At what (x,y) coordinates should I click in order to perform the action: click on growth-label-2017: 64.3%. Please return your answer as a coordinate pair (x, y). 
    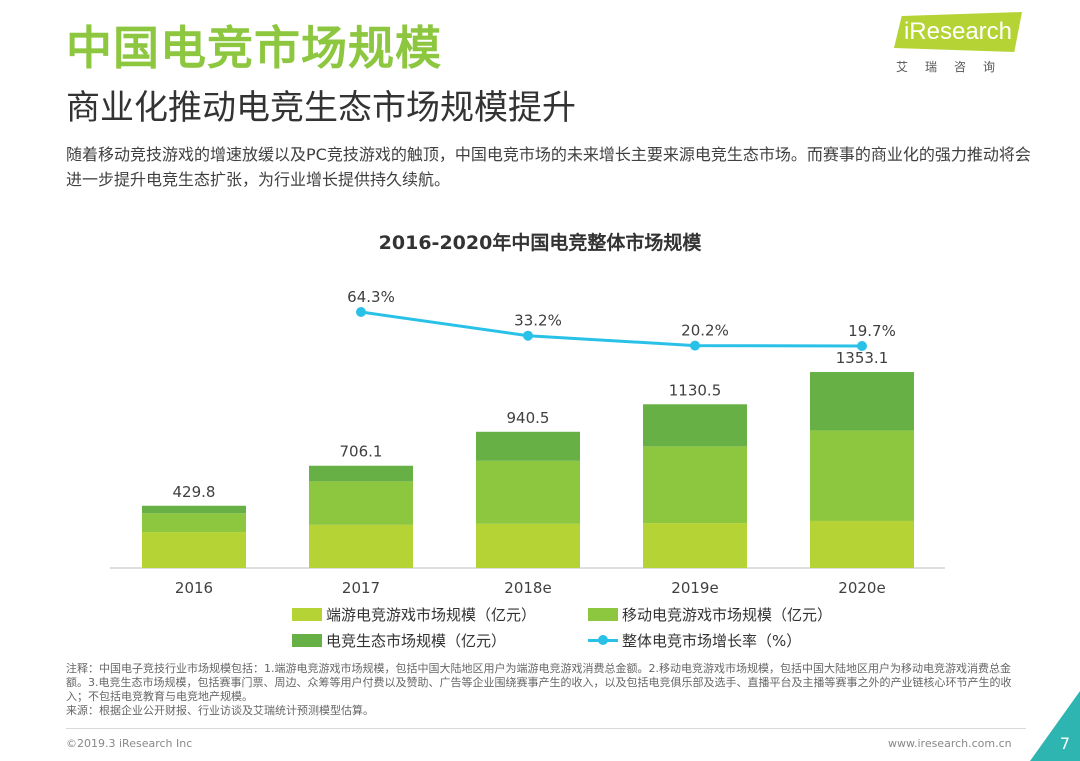
    Looking at the image, I should click on (371, 297).